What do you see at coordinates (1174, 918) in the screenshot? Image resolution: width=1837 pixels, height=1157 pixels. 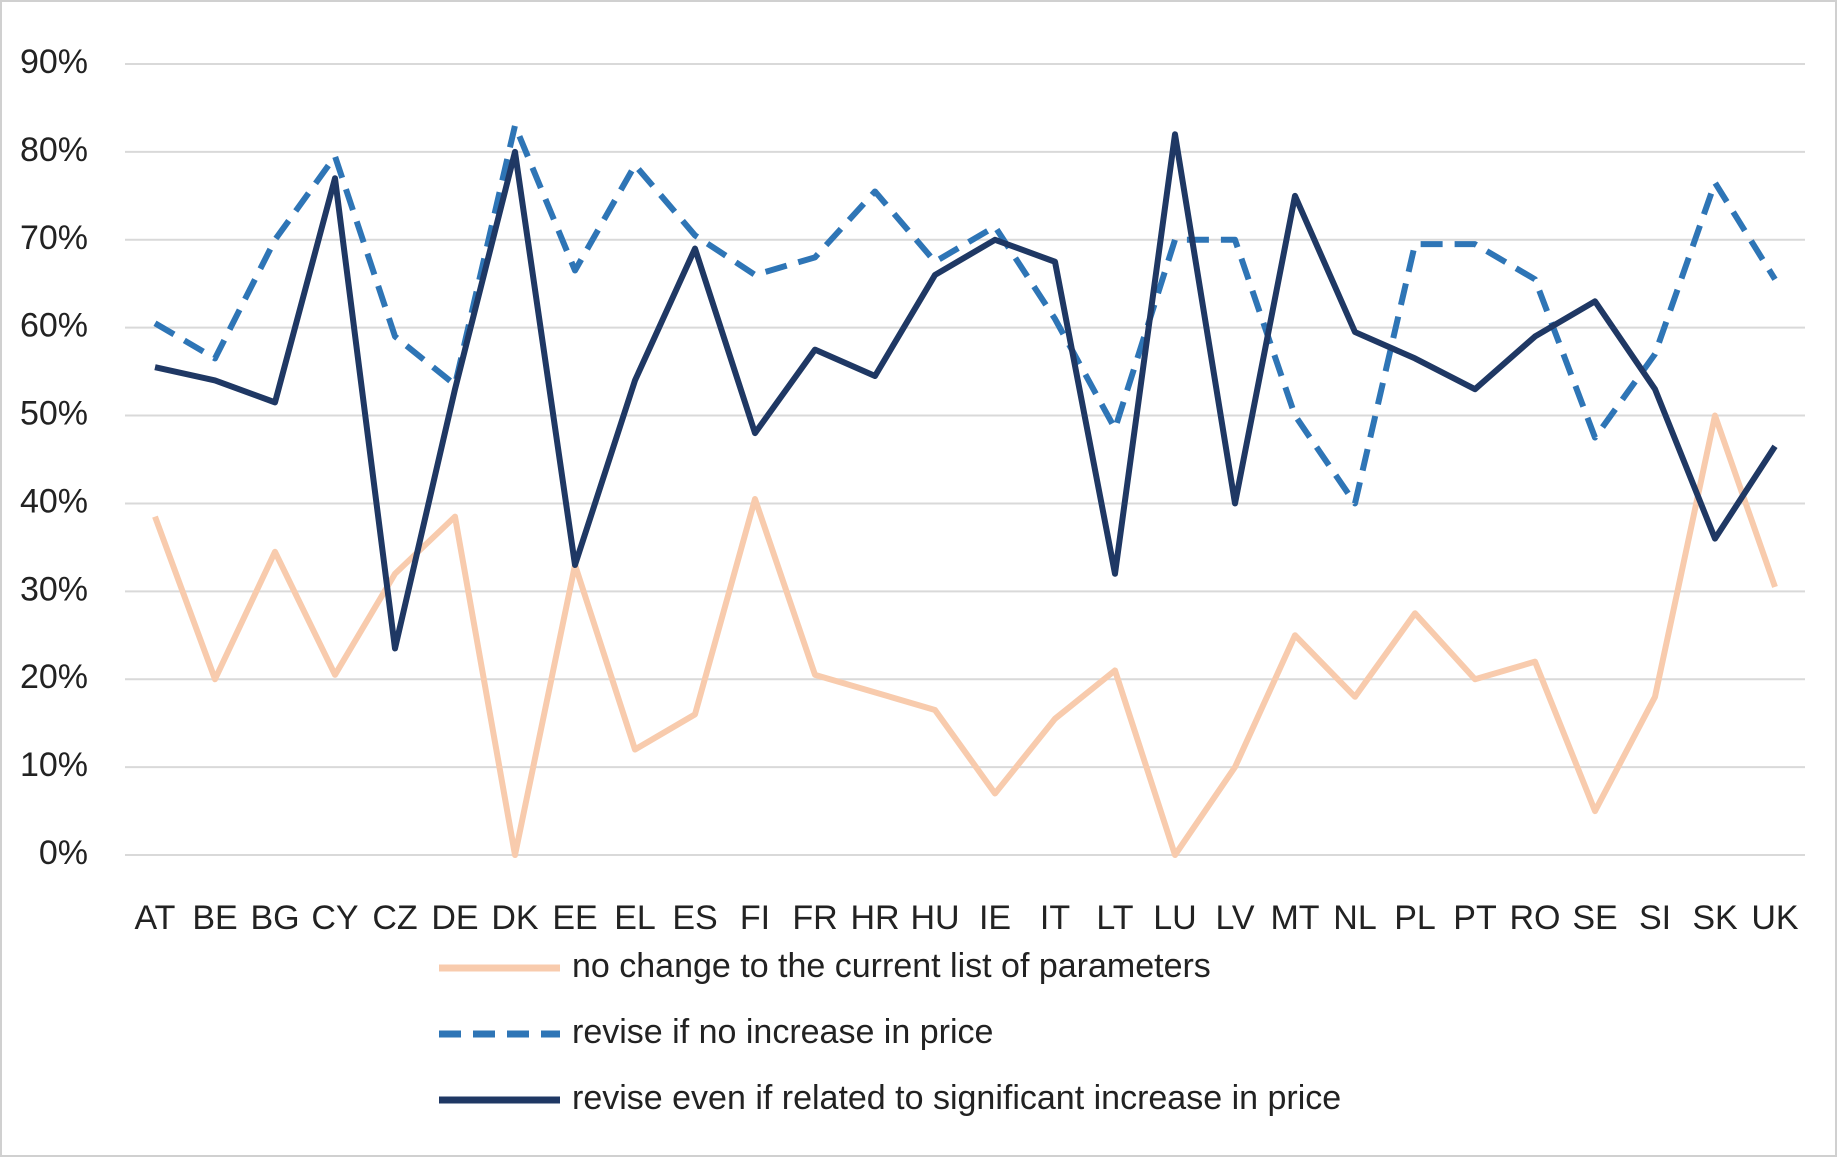 I see `x-tick-label: LU` at bounding box center [1174, 918].